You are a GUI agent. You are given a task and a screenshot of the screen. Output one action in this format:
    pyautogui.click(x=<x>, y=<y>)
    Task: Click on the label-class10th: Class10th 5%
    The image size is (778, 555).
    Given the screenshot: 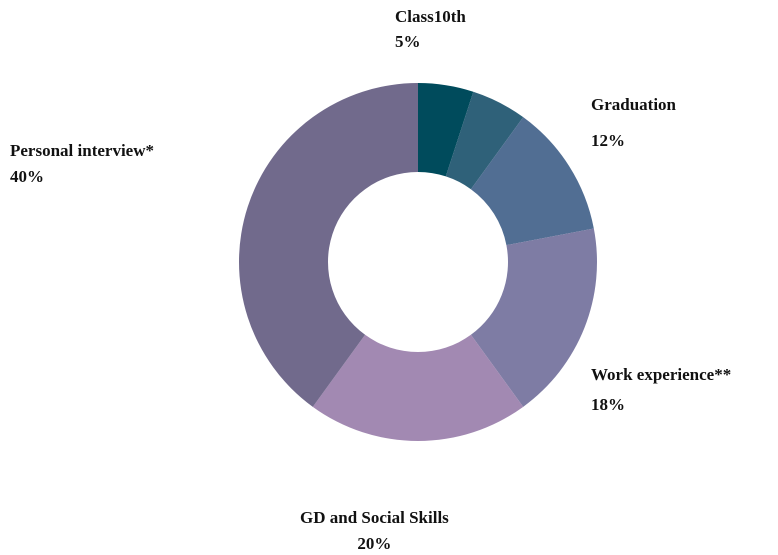 What is the action you would take?
    pyautogui.click(x=430, y=29)
    